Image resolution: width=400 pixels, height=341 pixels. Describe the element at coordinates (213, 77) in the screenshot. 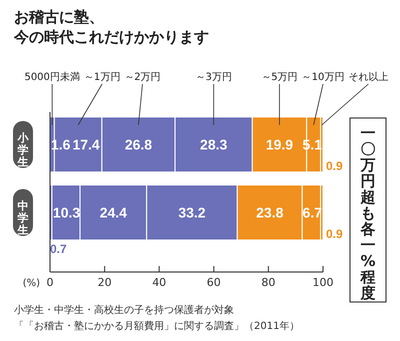

I see `text: ～3万円` at that location.